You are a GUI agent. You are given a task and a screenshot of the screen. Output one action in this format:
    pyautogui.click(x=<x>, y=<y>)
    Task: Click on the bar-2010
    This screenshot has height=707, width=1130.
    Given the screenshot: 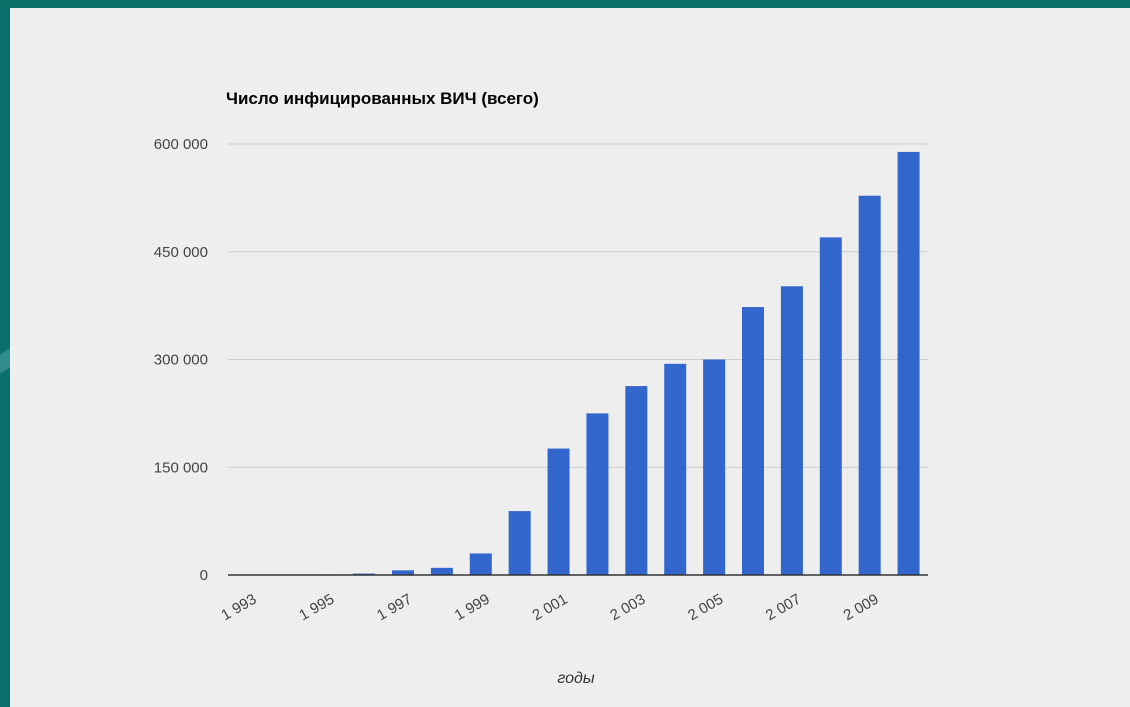 What is the action you would take?
    pyautogui.click(x=908, y=363)
    